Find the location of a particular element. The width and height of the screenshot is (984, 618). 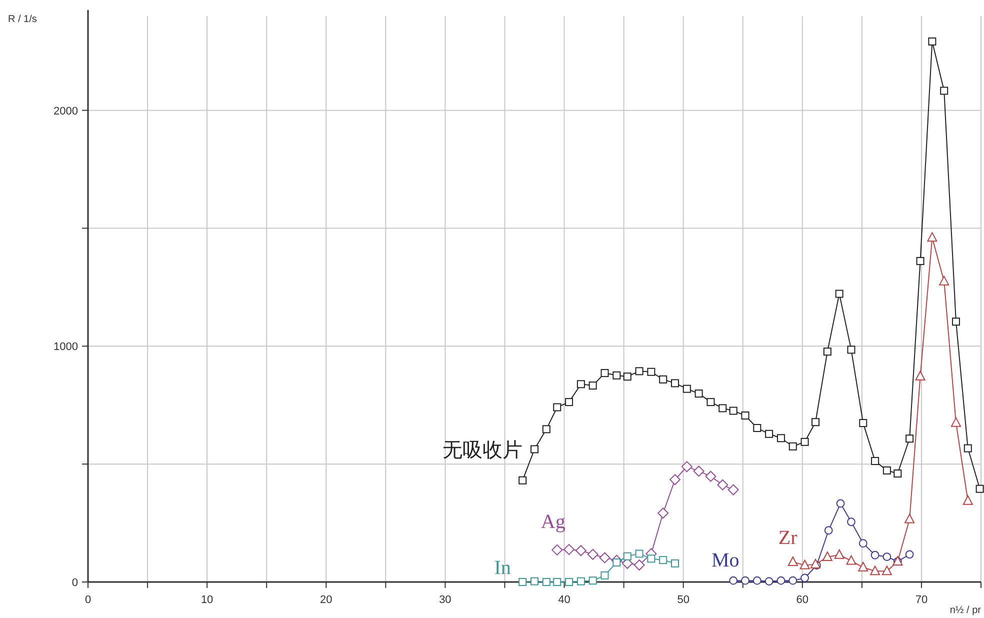

series-label: Ag is located at coordinates (553, 521).